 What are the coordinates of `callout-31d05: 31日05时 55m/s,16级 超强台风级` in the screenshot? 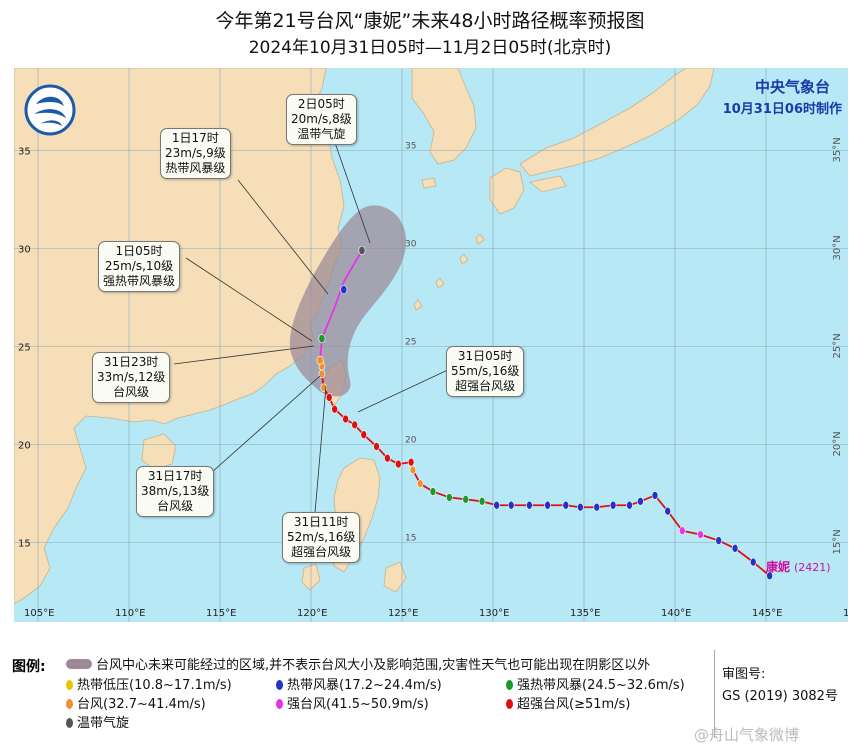 It's located at (485, 371).